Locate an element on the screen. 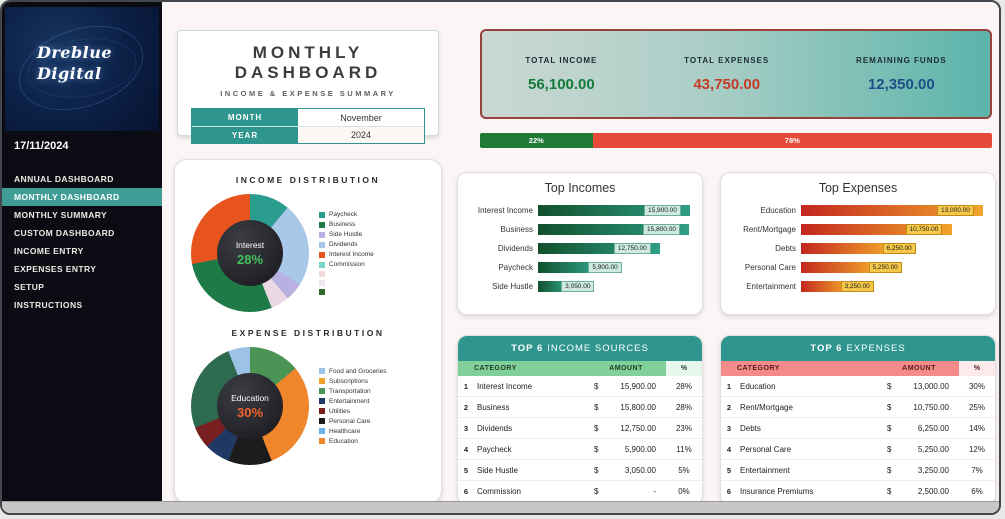 The height and width of the screenshot is (519, 1005). table-row: 6 Insurance Premiums $2,500.00 6% is located at coordinates (858, 491).